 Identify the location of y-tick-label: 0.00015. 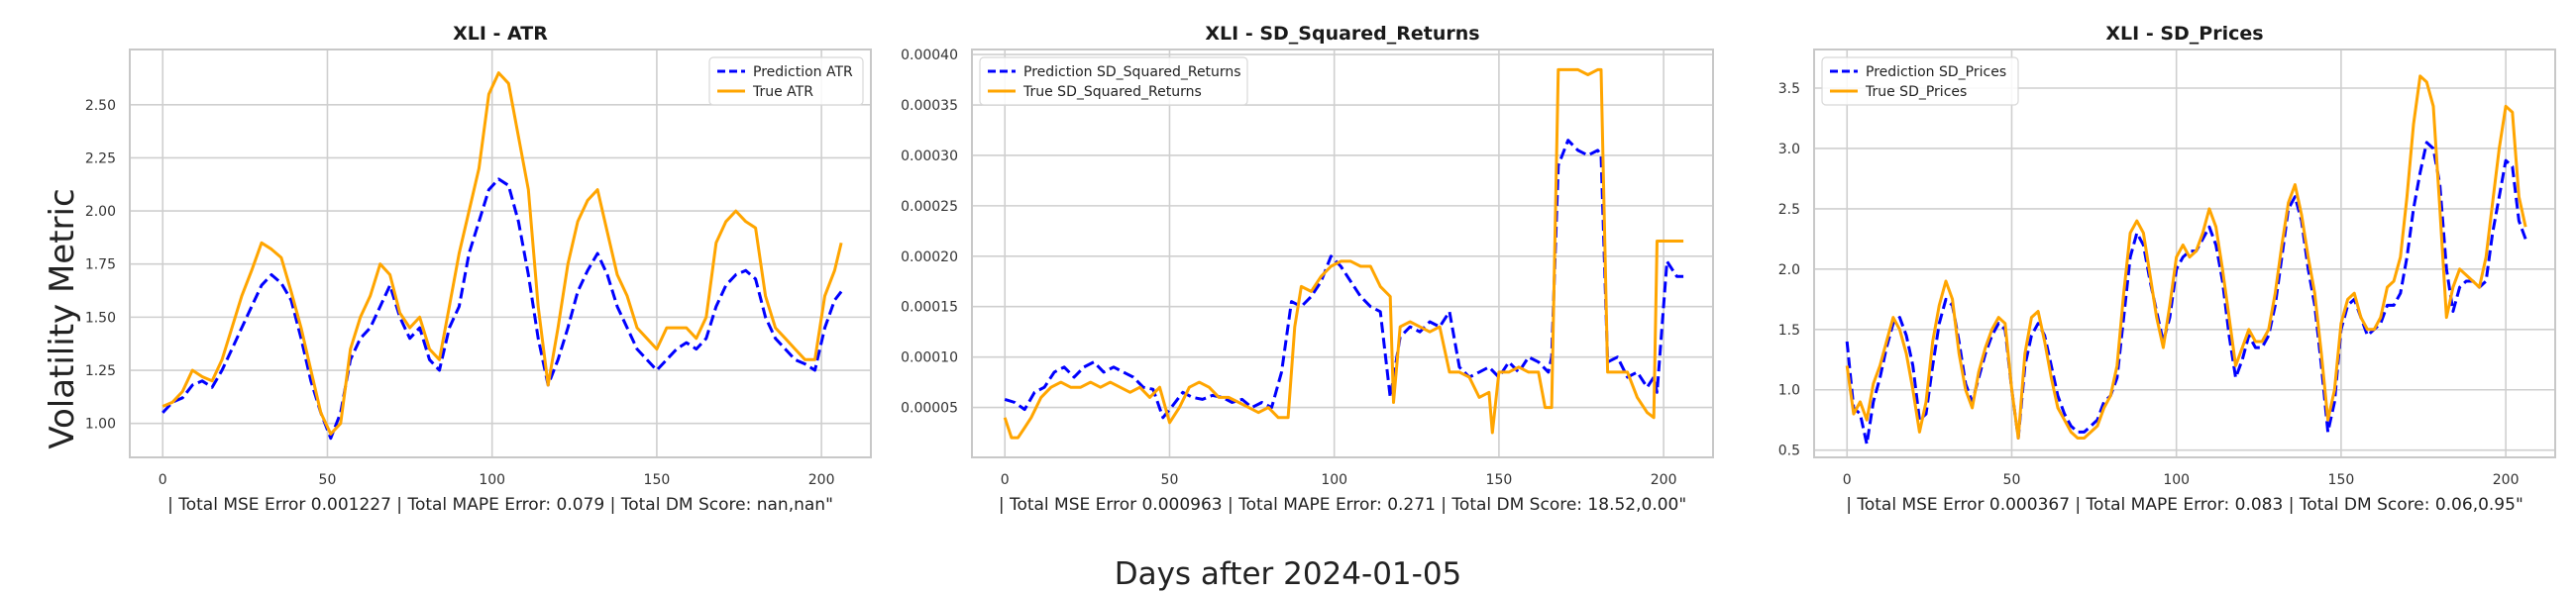
(929, 308).